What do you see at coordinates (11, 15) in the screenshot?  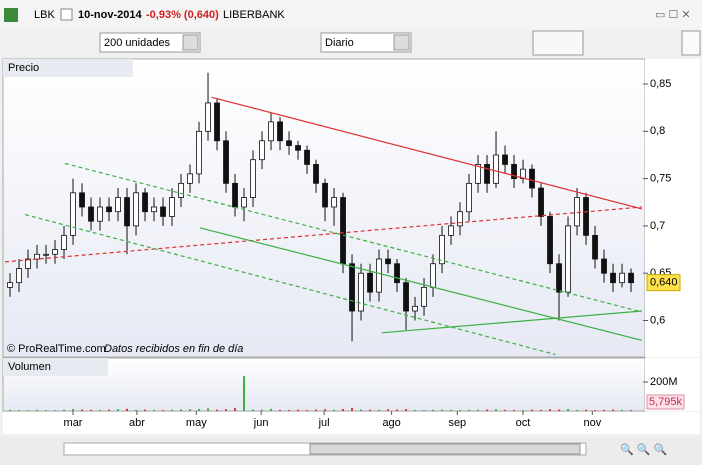 I see `app-icon` at bounding box center [11, 15].